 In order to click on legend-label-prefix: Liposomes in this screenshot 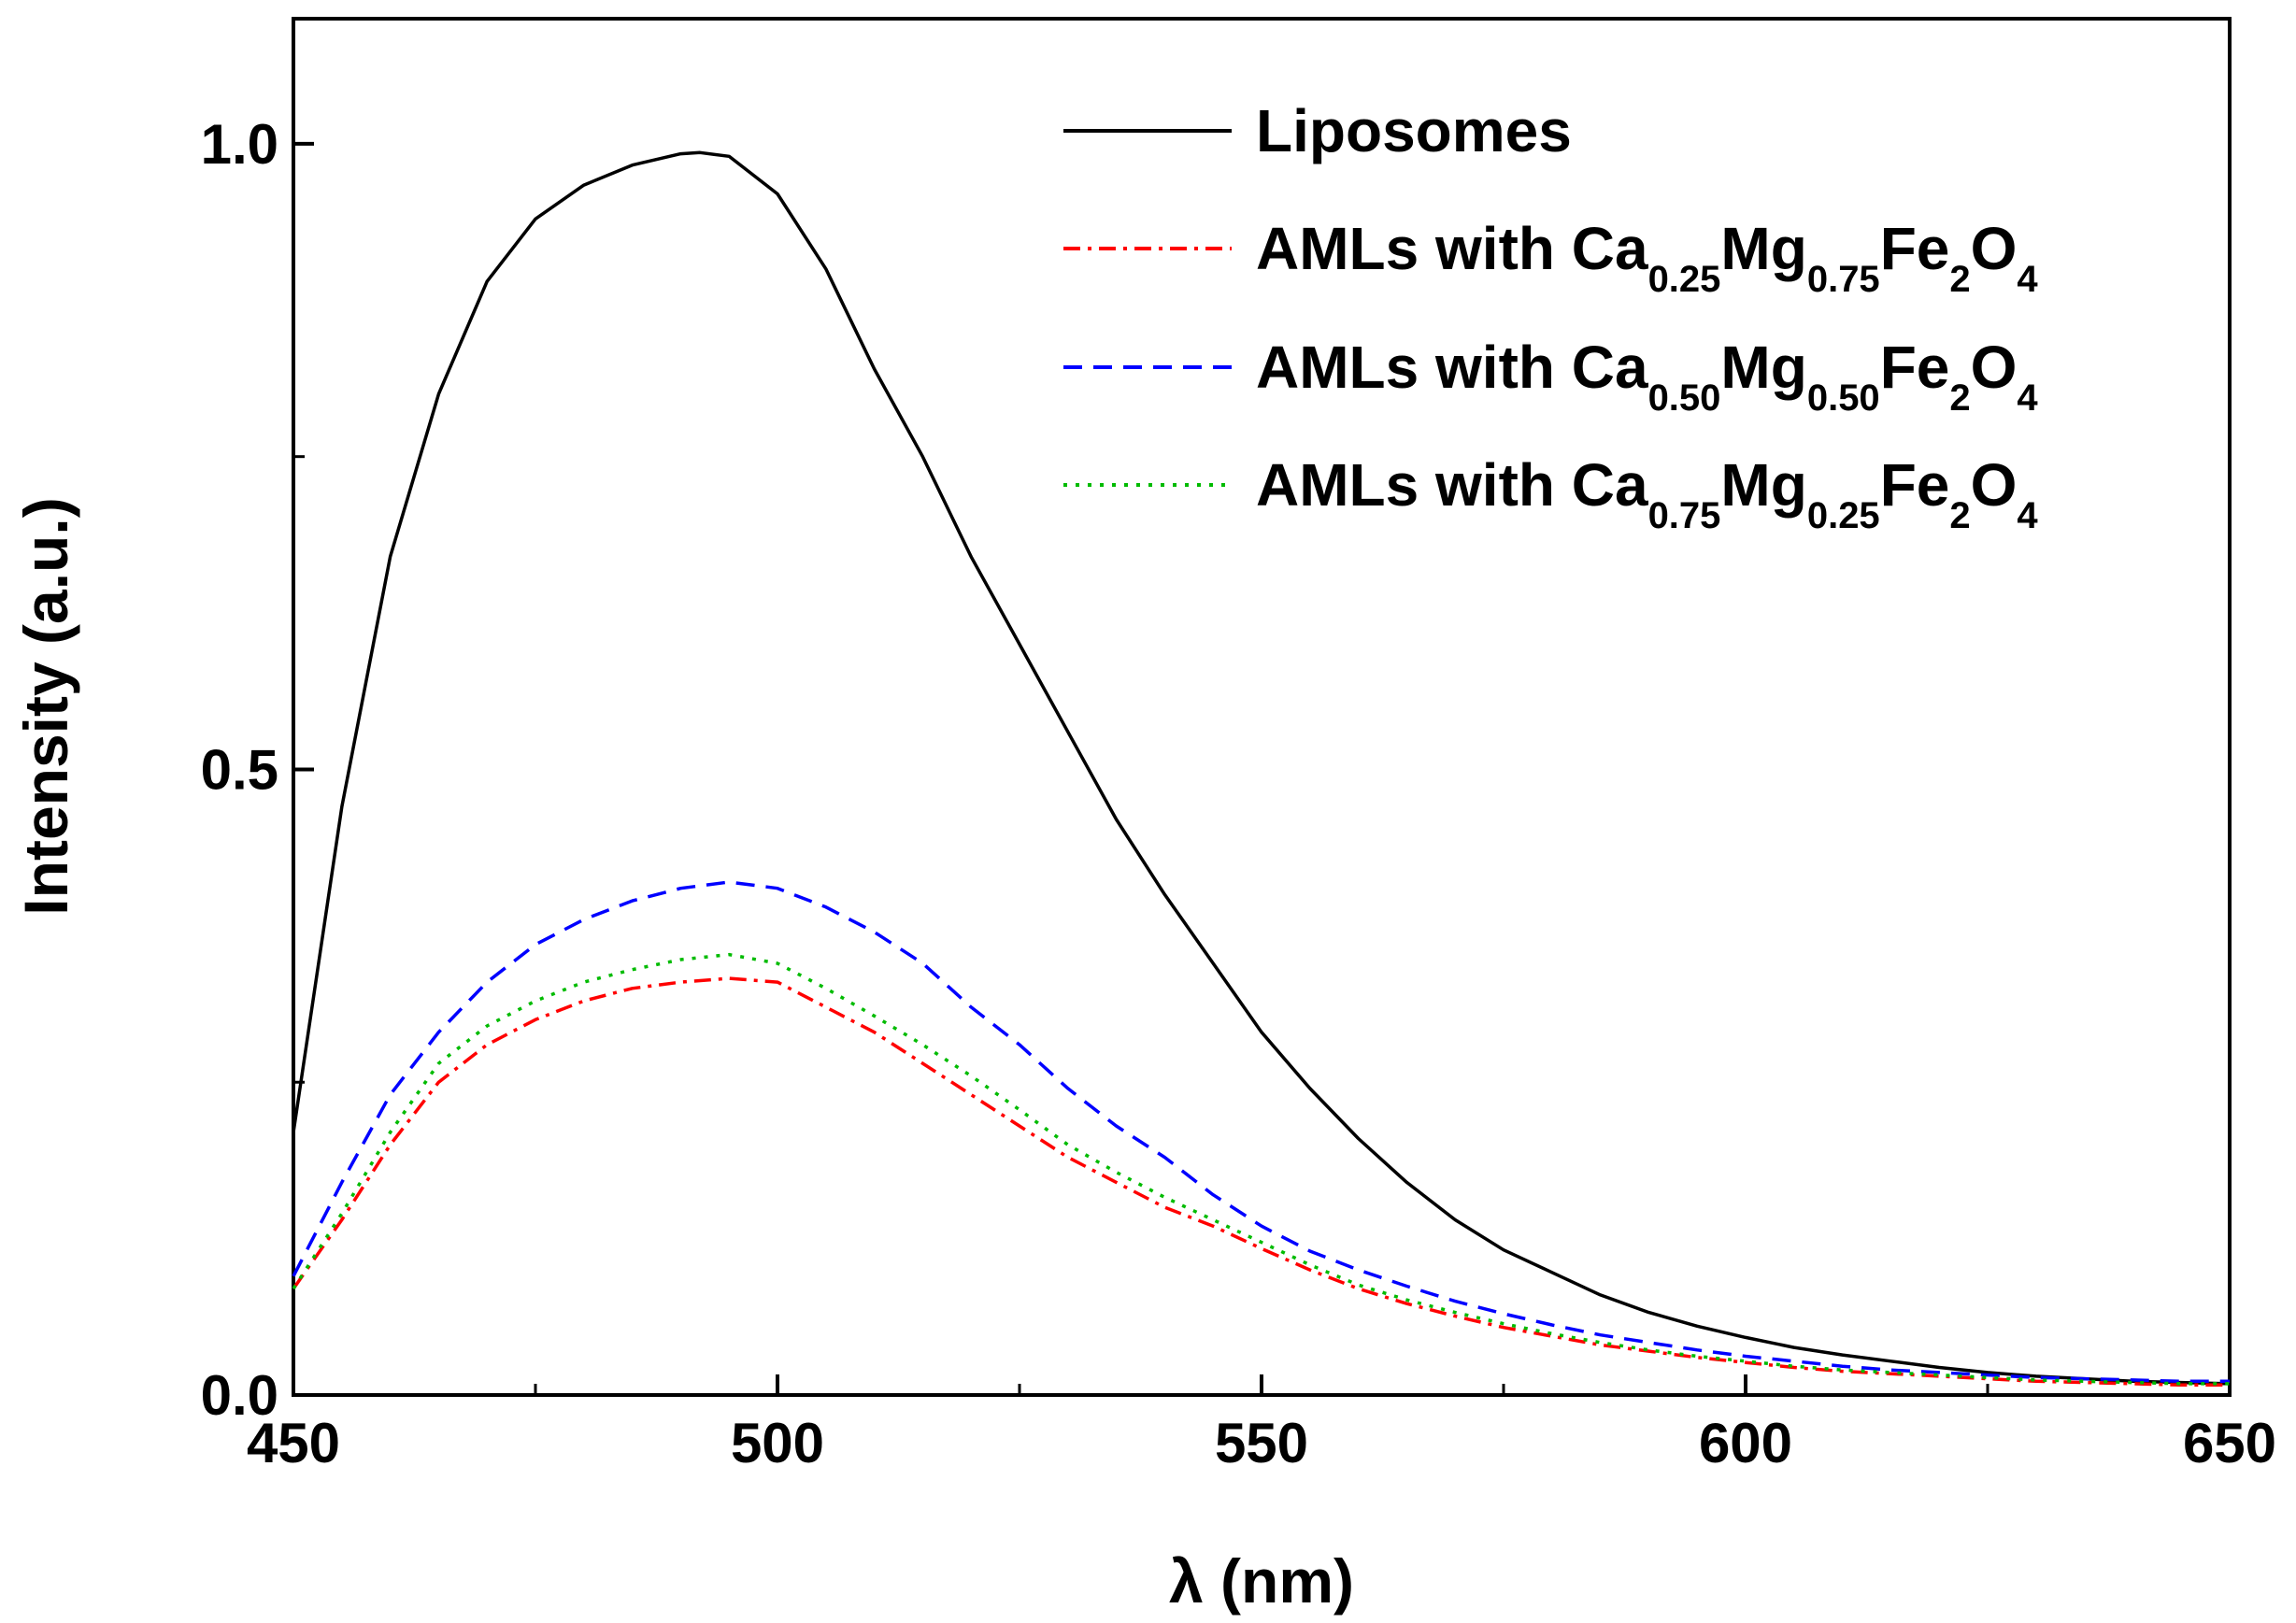, I will do `click(1414, 130)`.